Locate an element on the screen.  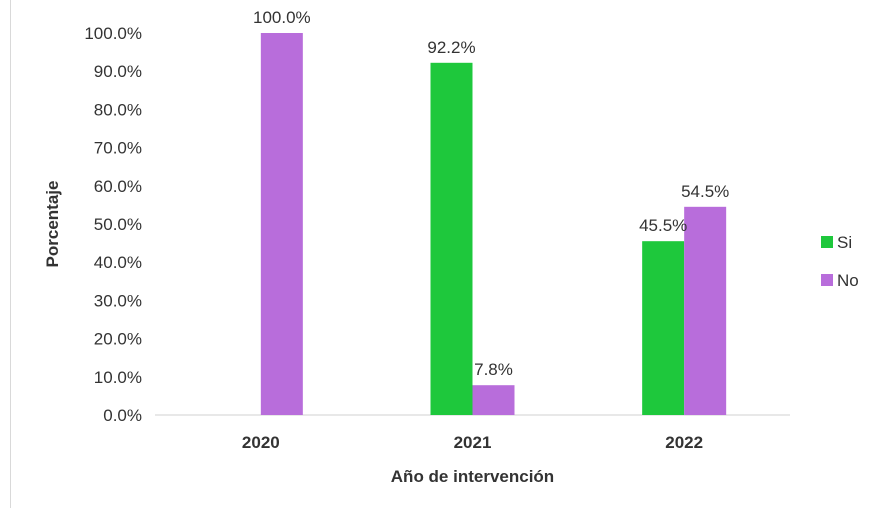
data-label: 92.2% is located at coordinates (451, 47).